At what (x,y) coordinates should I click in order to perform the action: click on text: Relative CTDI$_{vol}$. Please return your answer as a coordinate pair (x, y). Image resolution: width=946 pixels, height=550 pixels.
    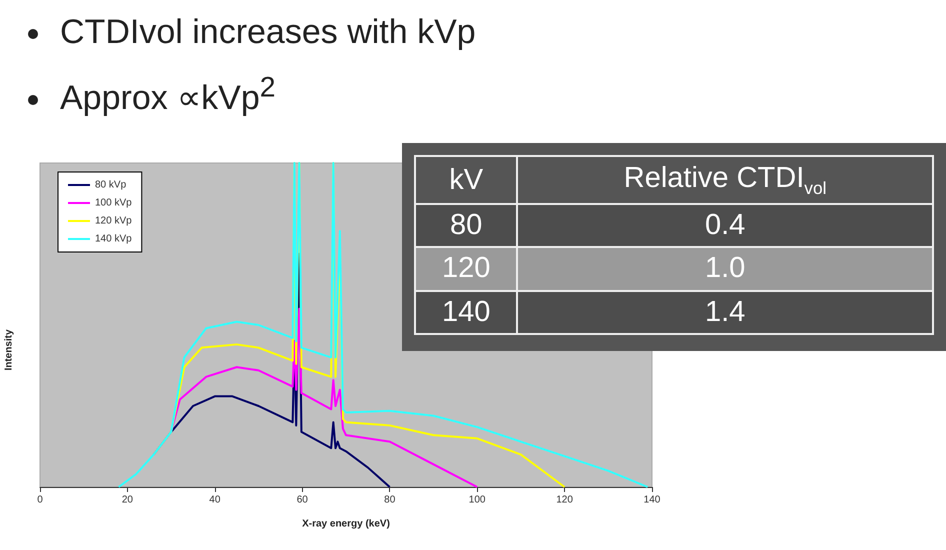
    Looking at the image, I should click on (725, 180).